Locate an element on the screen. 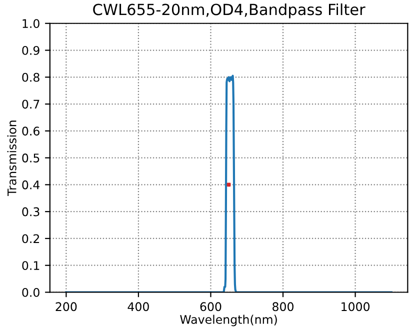  x-tick-label: 600 is located at coordinates (211, 307).